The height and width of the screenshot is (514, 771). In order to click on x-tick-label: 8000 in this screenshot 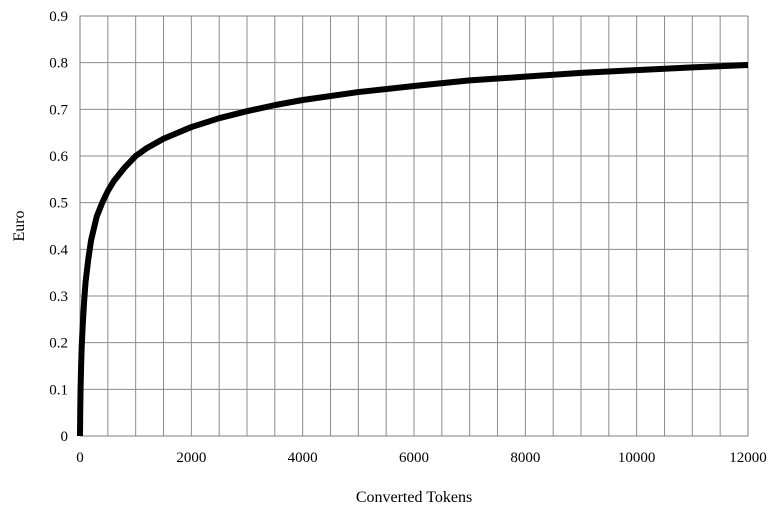, I will do `click(525, 458)`.